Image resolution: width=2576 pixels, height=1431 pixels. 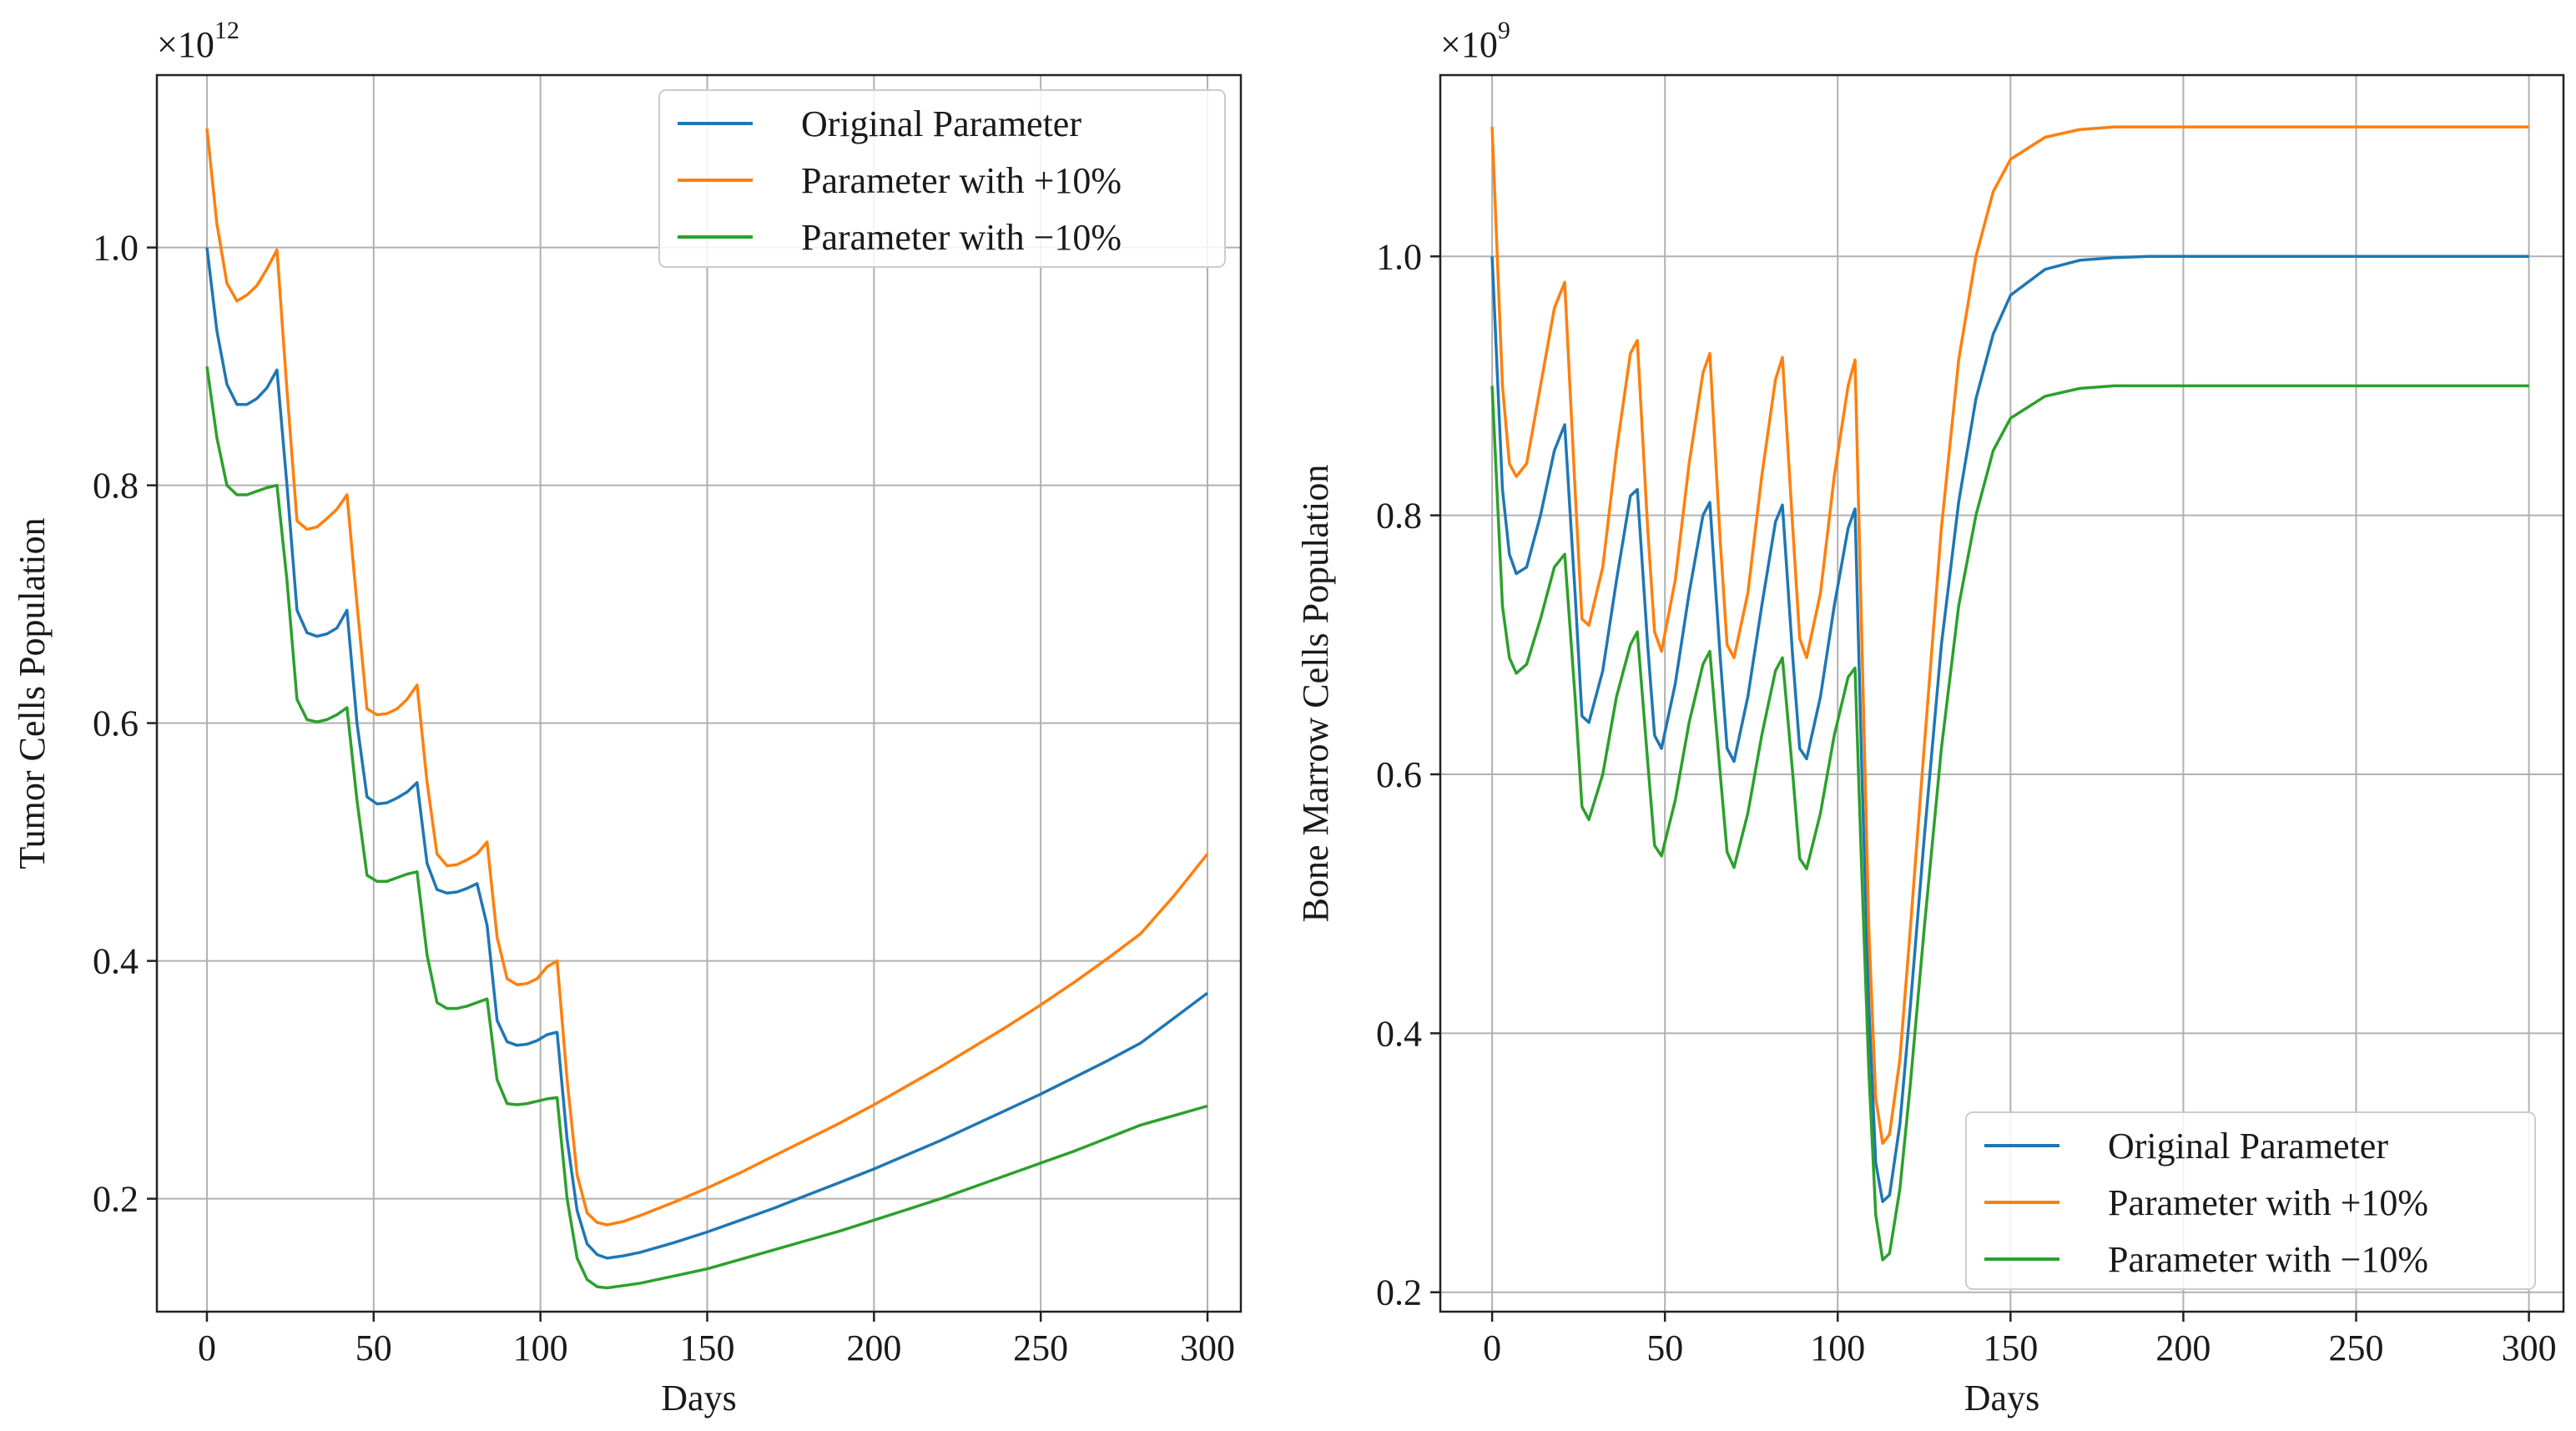 I want to click on tumor-xtick-label: 150, so click(x=706, y=1348).